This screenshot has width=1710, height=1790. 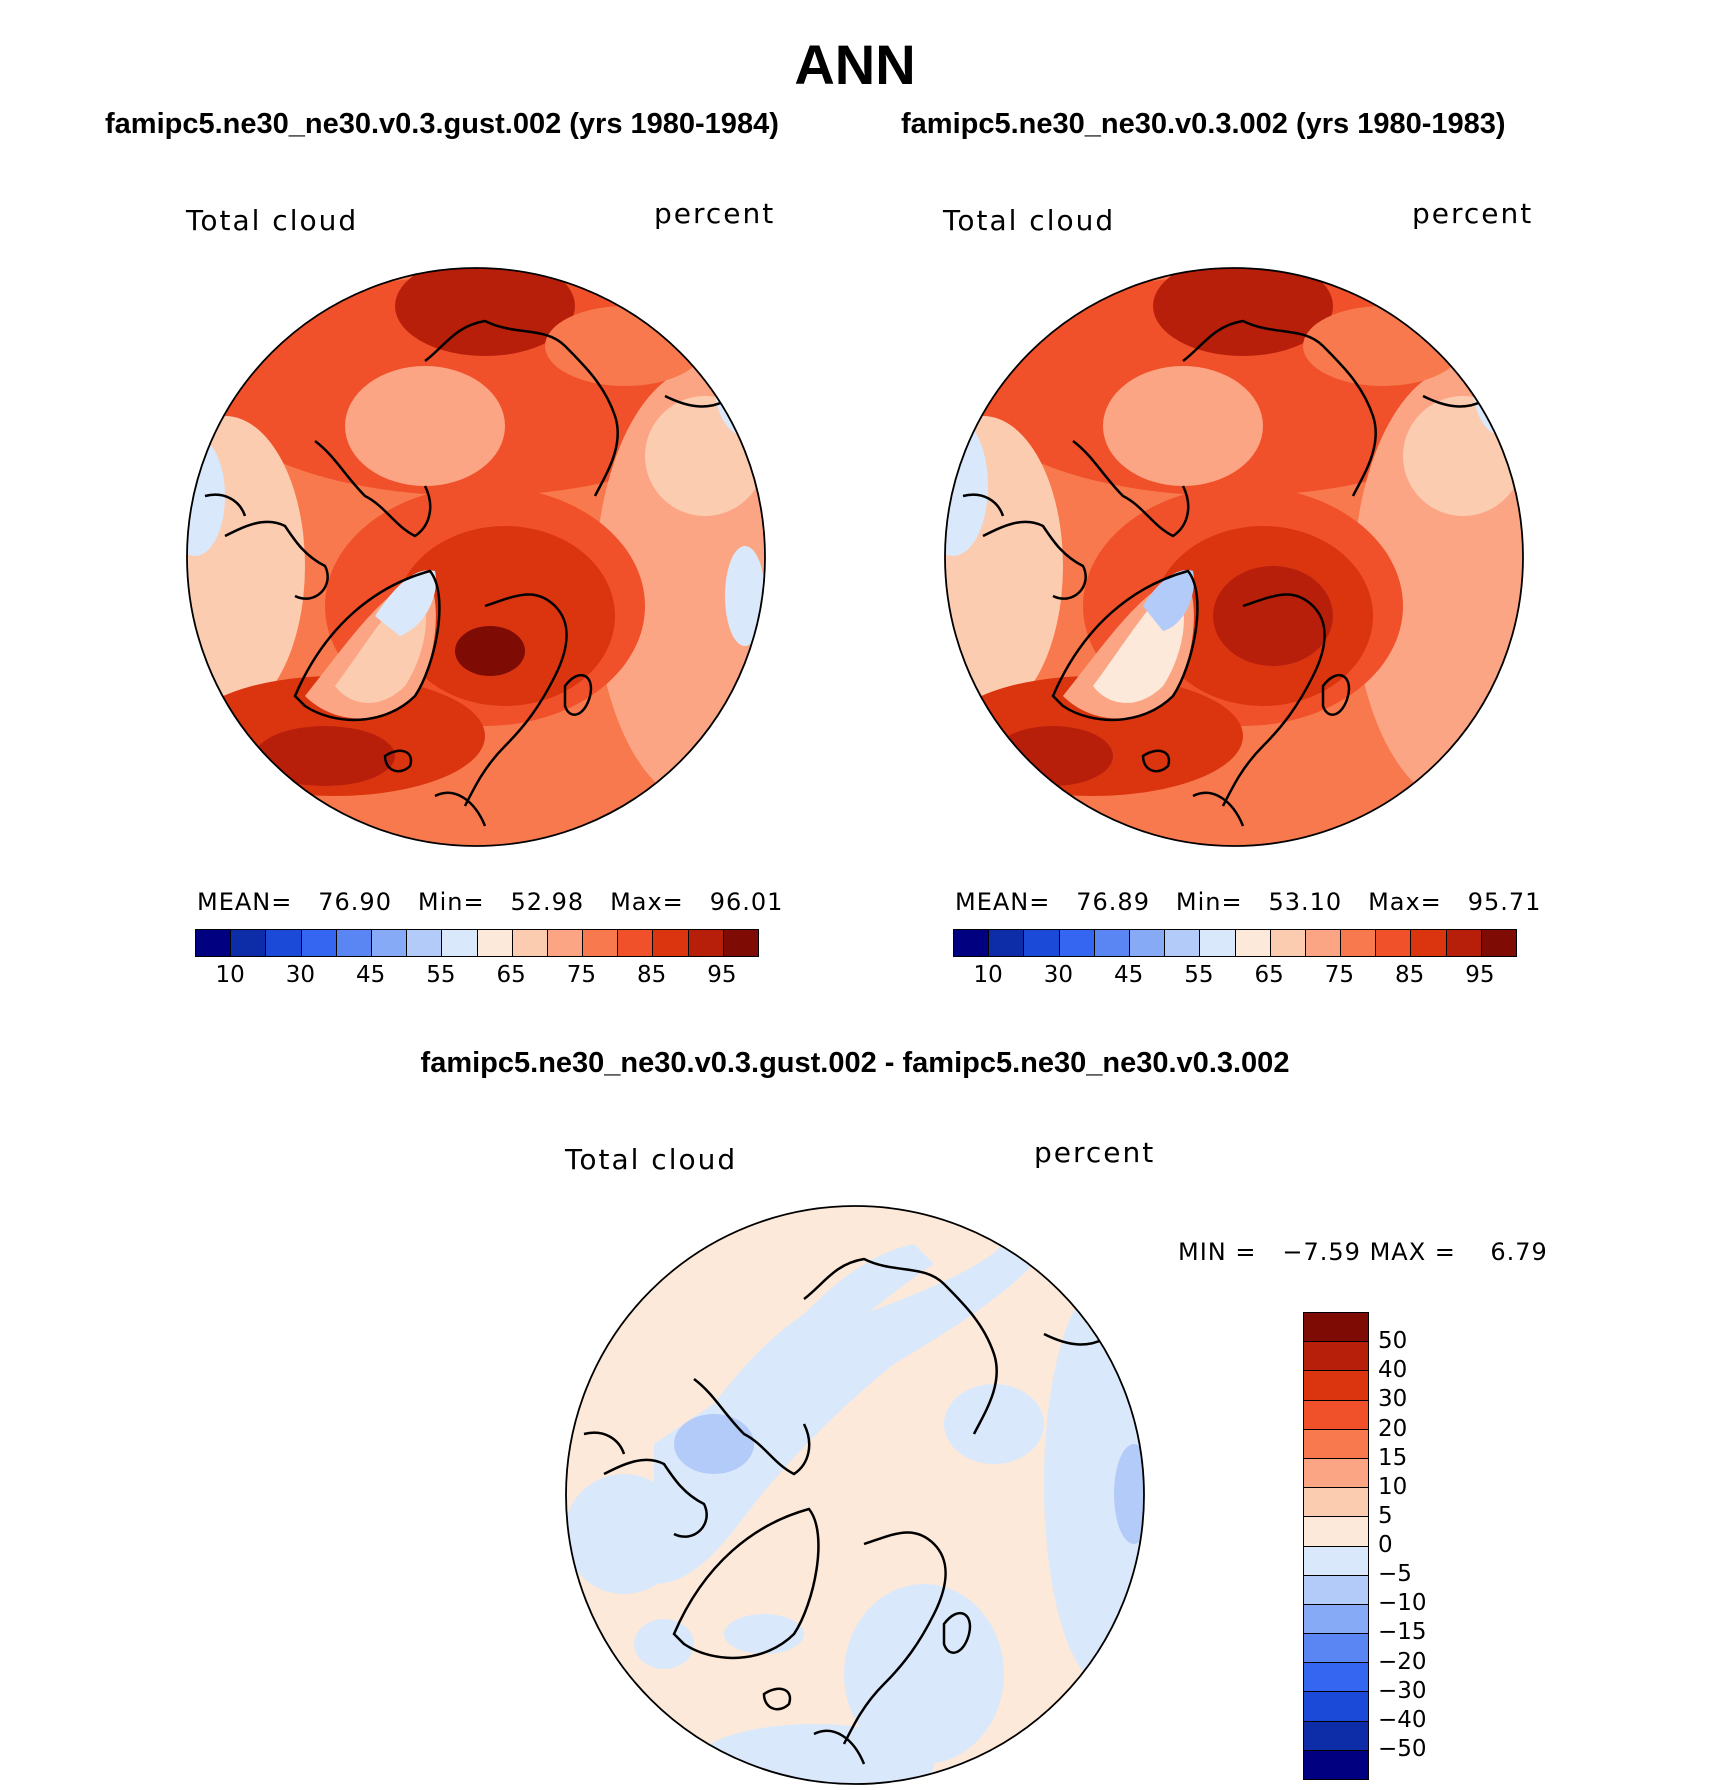 I want to click on panel3-min-label: MIN =, so click(x=1217, y=1252).